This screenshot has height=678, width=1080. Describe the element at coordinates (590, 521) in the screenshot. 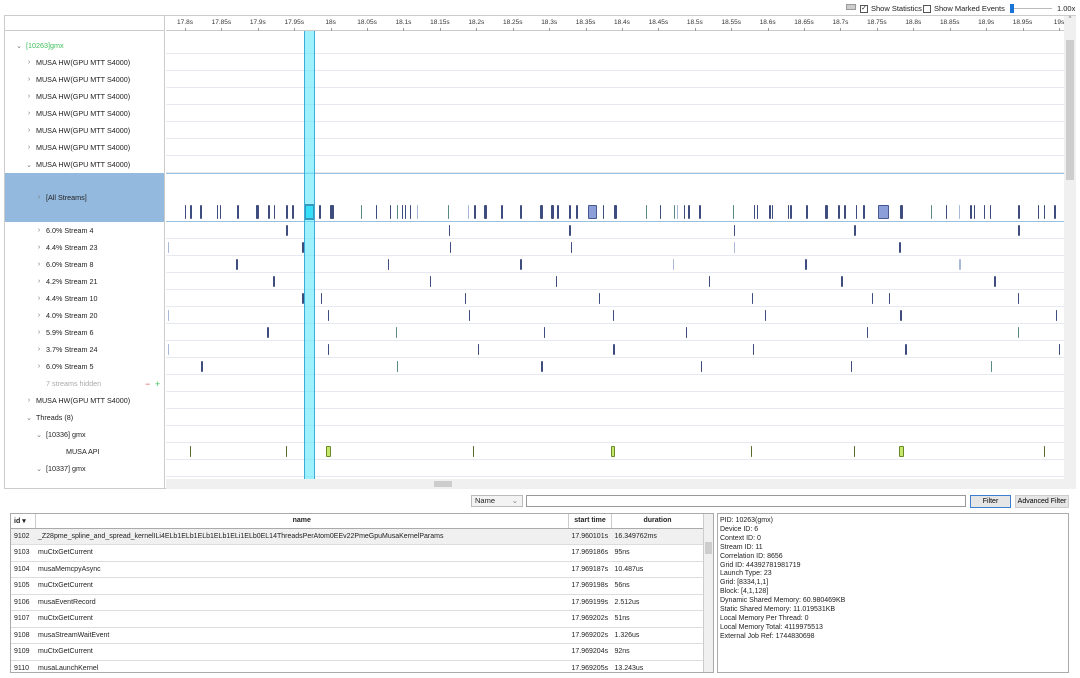

I see `column-header-start-time: start time` at that location.